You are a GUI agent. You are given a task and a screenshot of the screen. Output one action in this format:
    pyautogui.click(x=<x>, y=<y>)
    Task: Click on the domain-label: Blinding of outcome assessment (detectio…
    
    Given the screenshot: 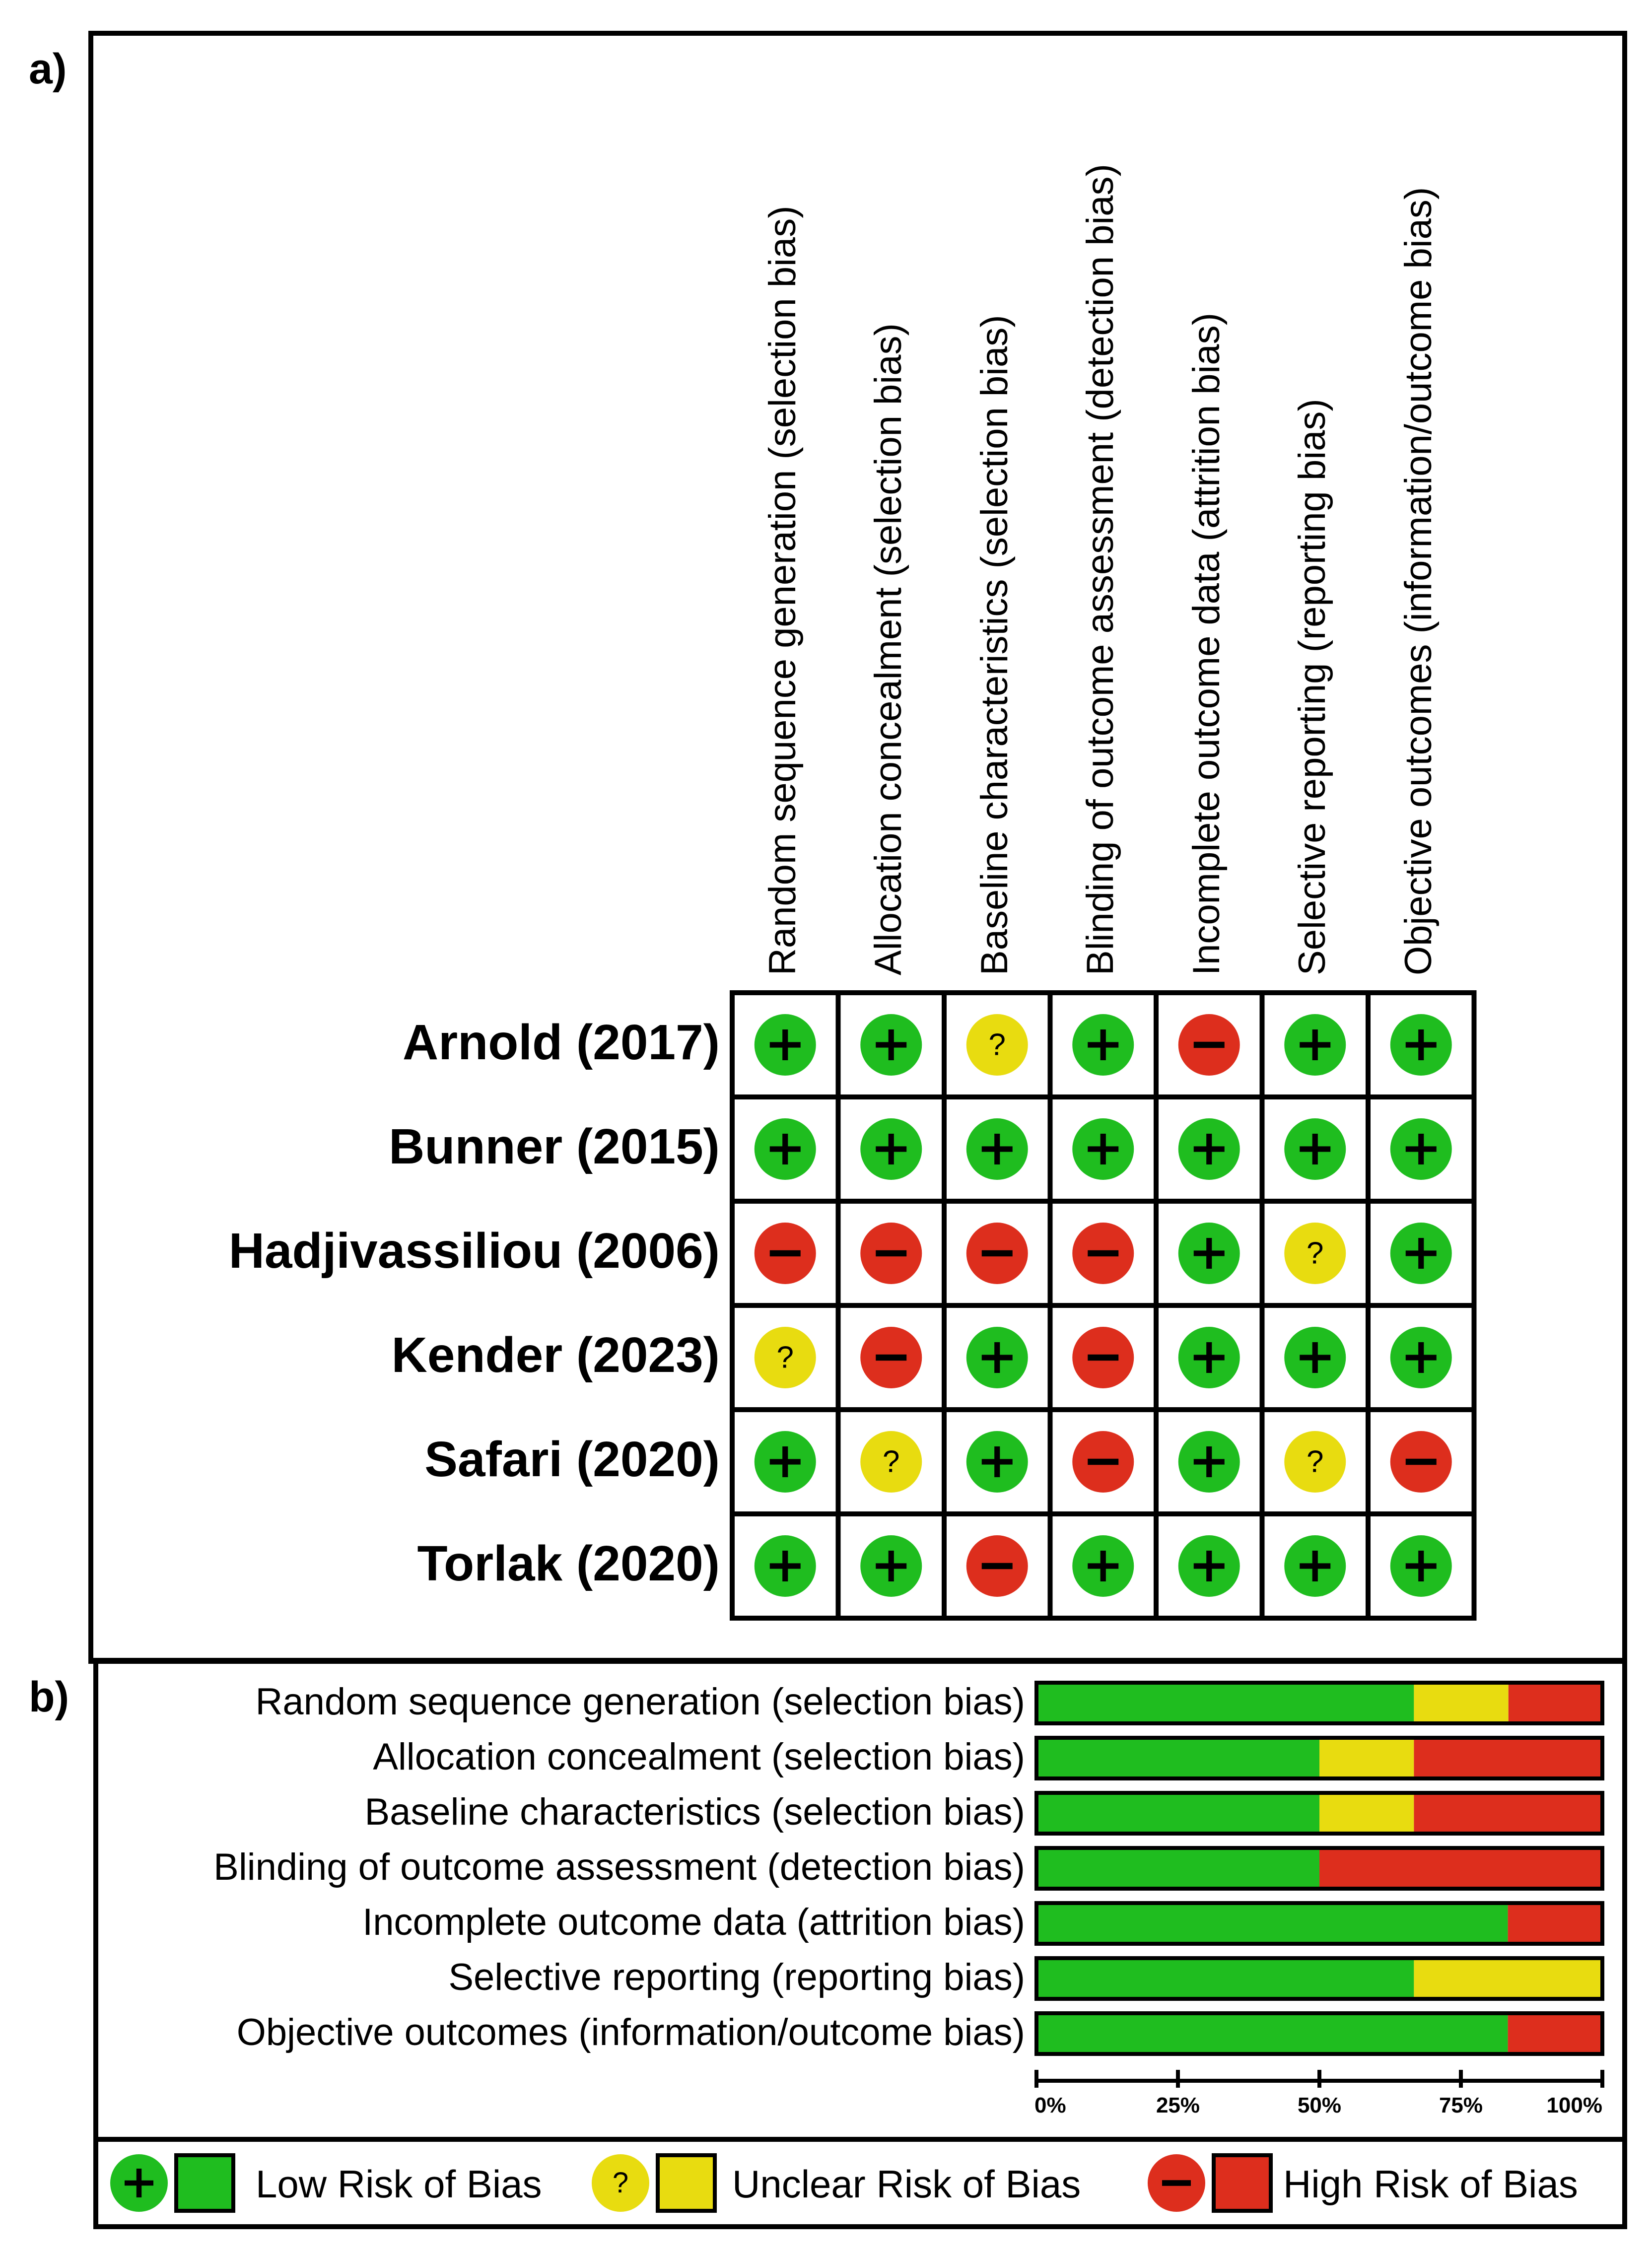 What is the action you would take?
    pyautogui.click(x=619, y=1867)
    